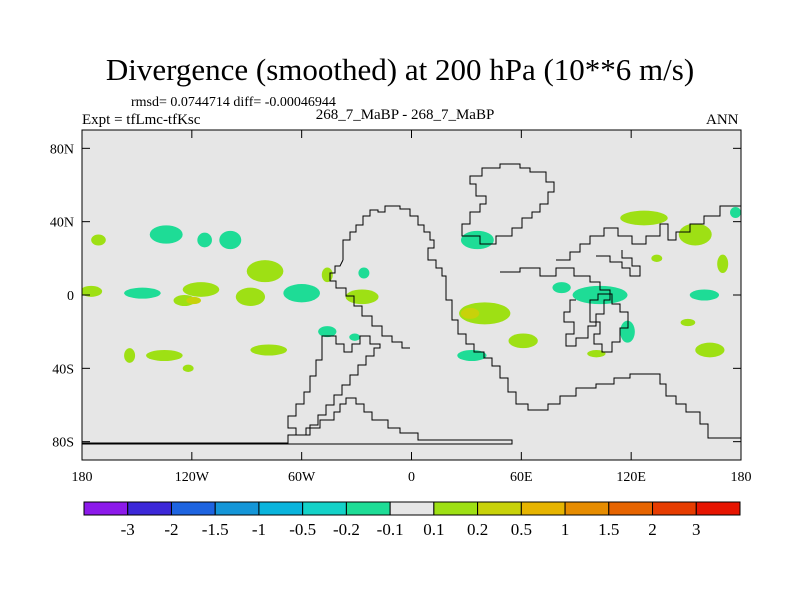 This screenshot has height=600, width=800. Describe the element at coordinates (171, 529) in the screenshot. I see `colorbar-label: -2` at that location.